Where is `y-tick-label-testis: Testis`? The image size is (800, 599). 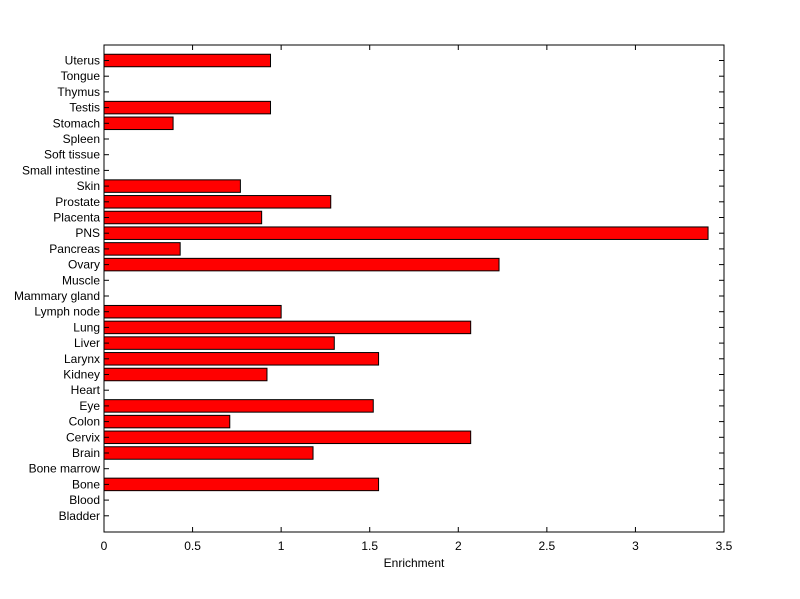 y-tick-label-testis: Testis is located at coordinates (84, 108).